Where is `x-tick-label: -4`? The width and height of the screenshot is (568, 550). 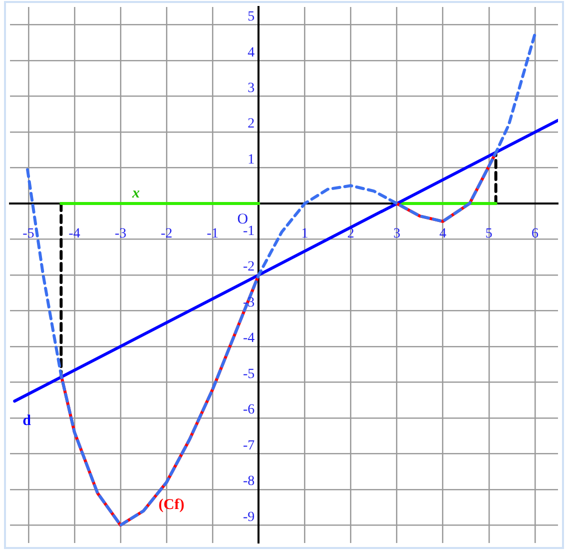 x-tick-label: -4 is located at coordinates (74, 234).